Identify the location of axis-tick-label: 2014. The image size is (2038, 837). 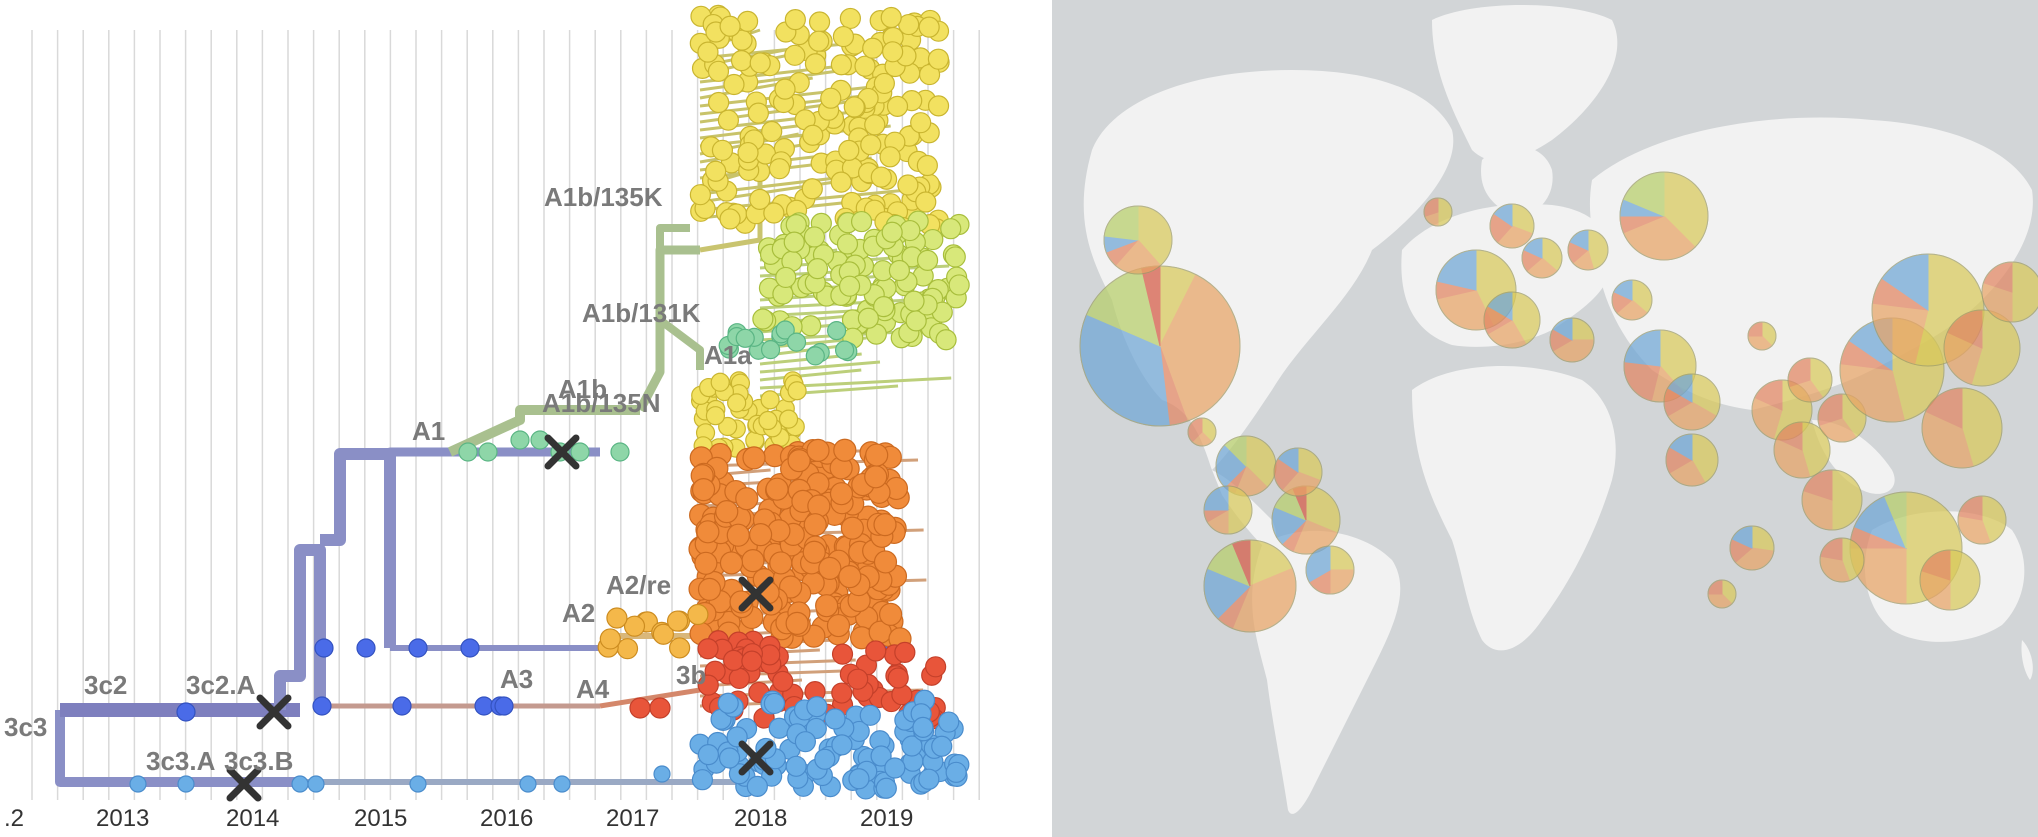
(252, 818).